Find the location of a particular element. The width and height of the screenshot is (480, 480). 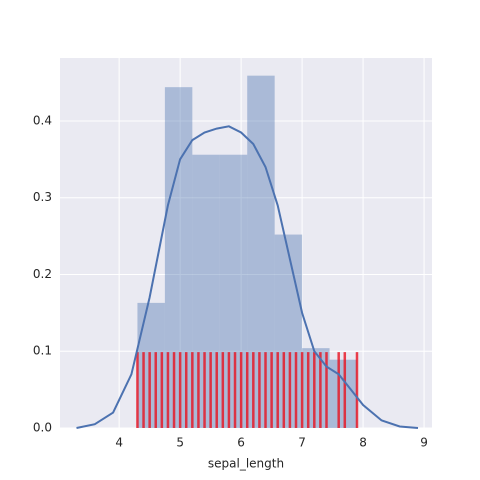

x-tick-label: 8 is located at coordinates (363, 443).